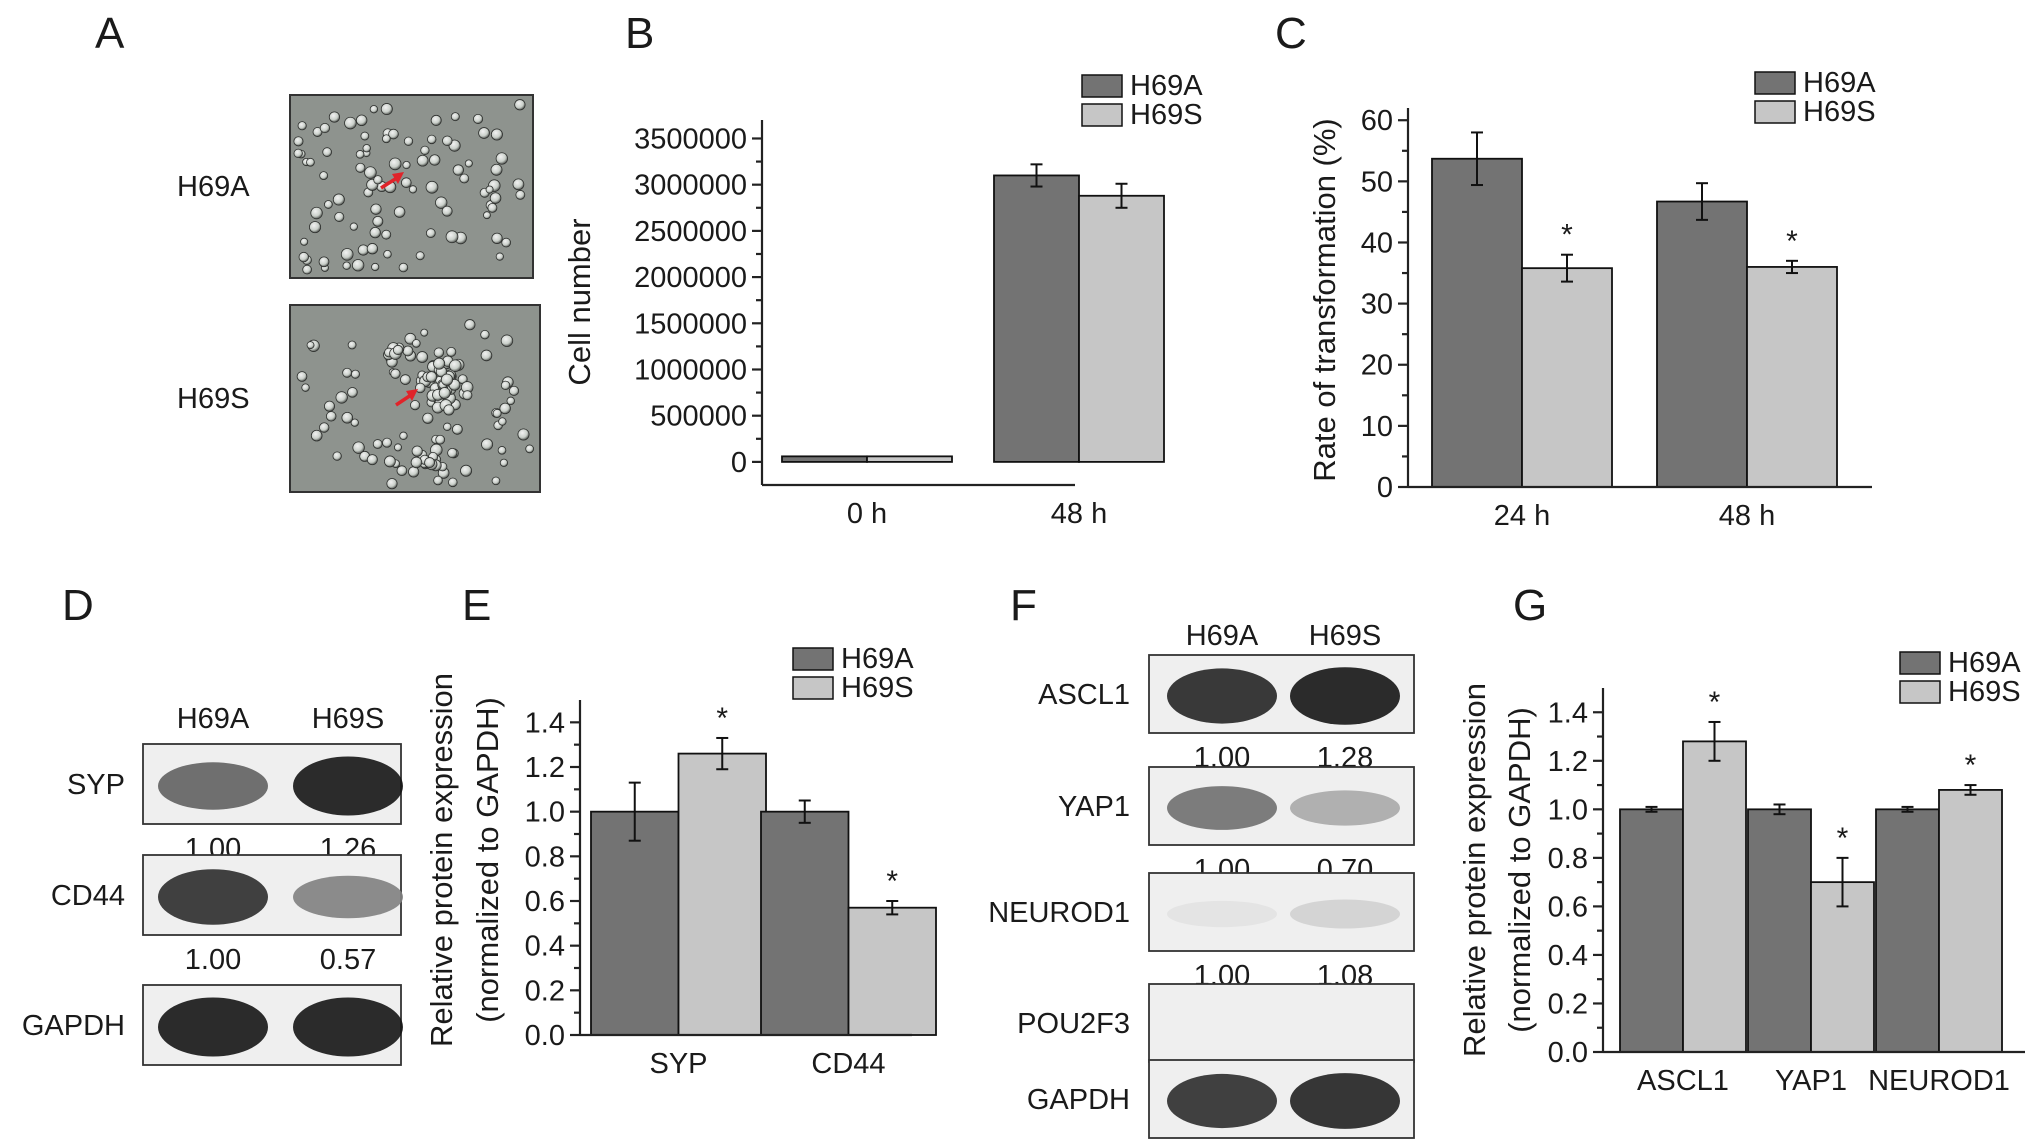 Image resolution: width=2032 pixels, height=1140 pixels. Describe the element at coordinates (213, 187) in the screenshot. I see `row-label-h69a: H69A` at that location.